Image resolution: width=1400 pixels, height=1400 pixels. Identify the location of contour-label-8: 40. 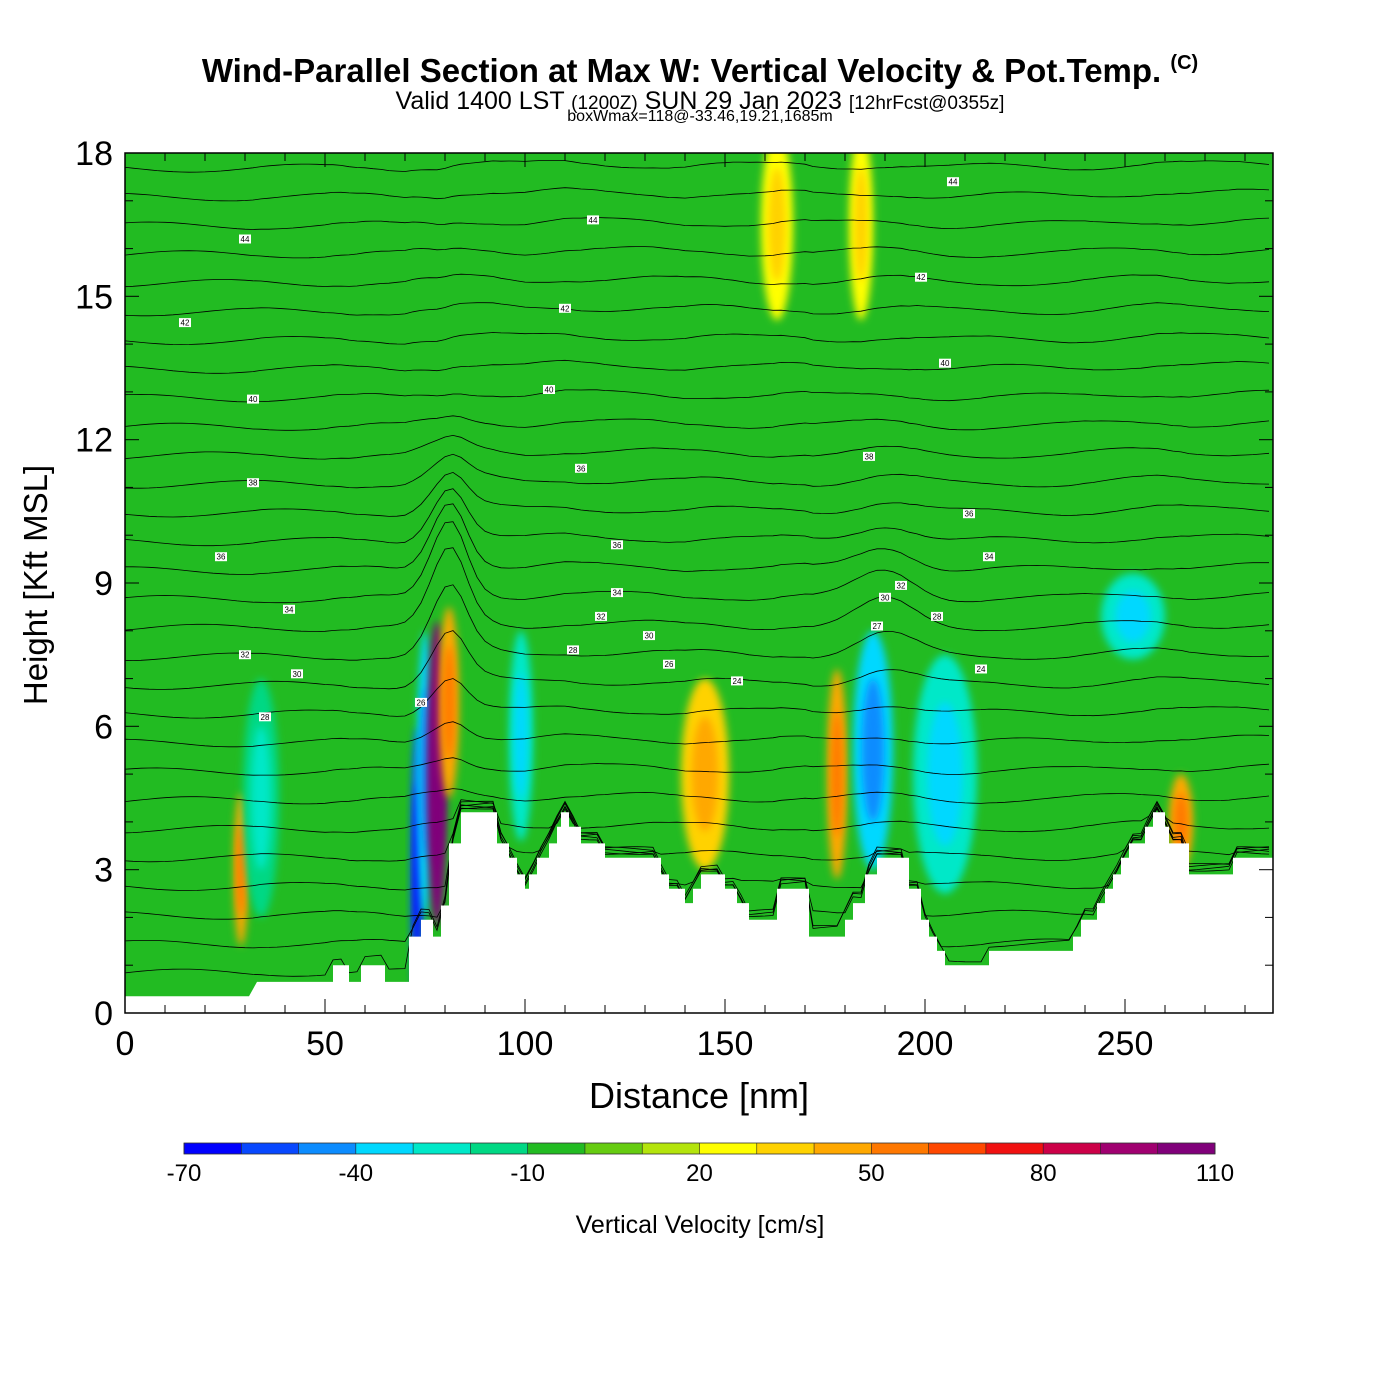
(253, 399).